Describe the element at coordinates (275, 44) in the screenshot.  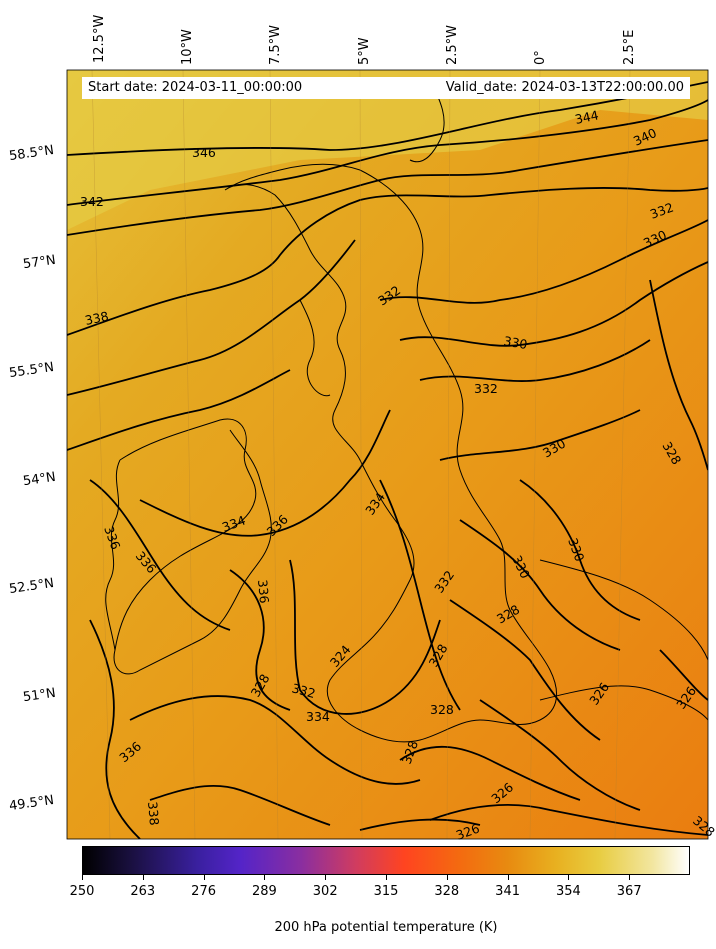
I see `lon-label: 7.5°W` at that location.